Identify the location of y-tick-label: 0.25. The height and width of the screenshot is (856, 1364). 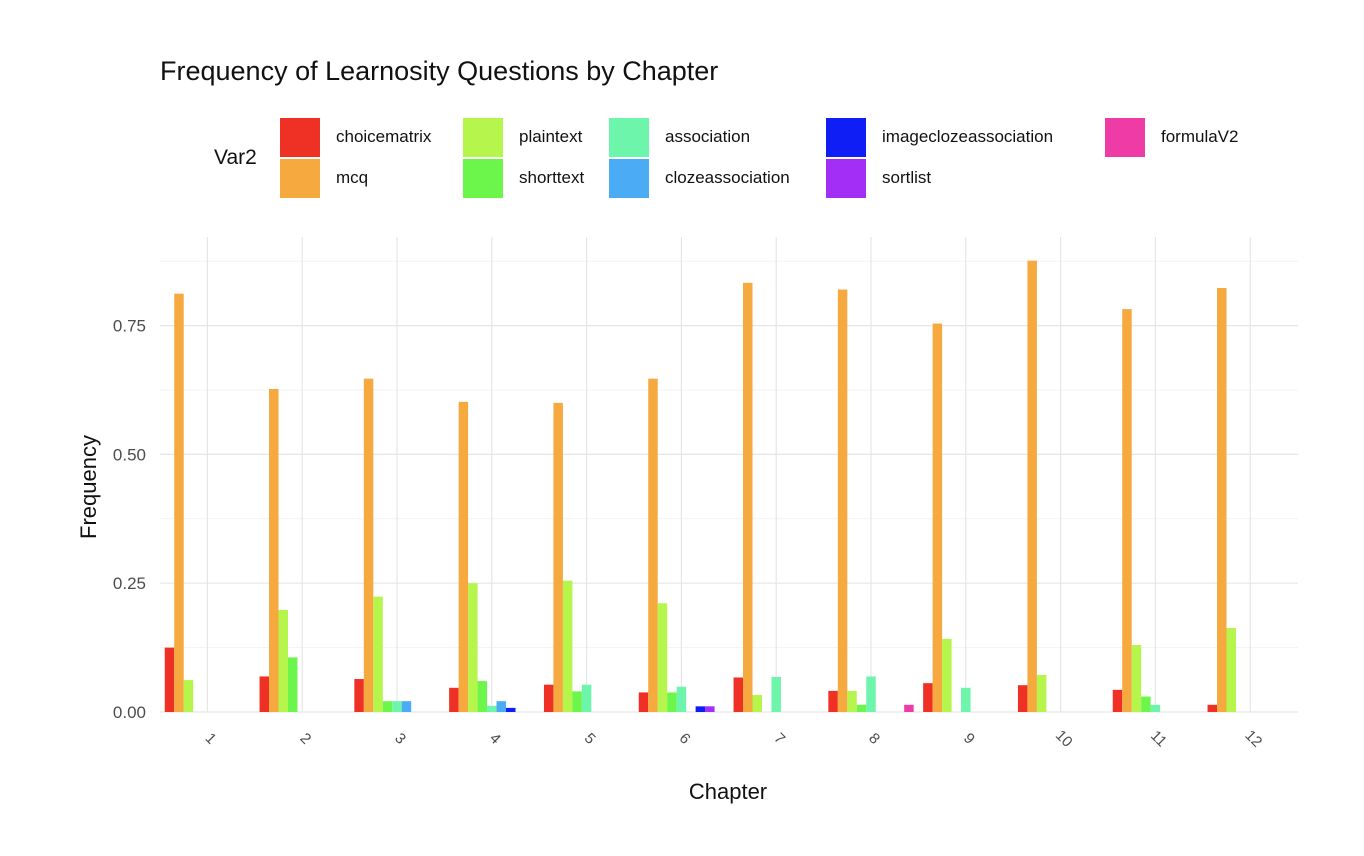
(129, 583).